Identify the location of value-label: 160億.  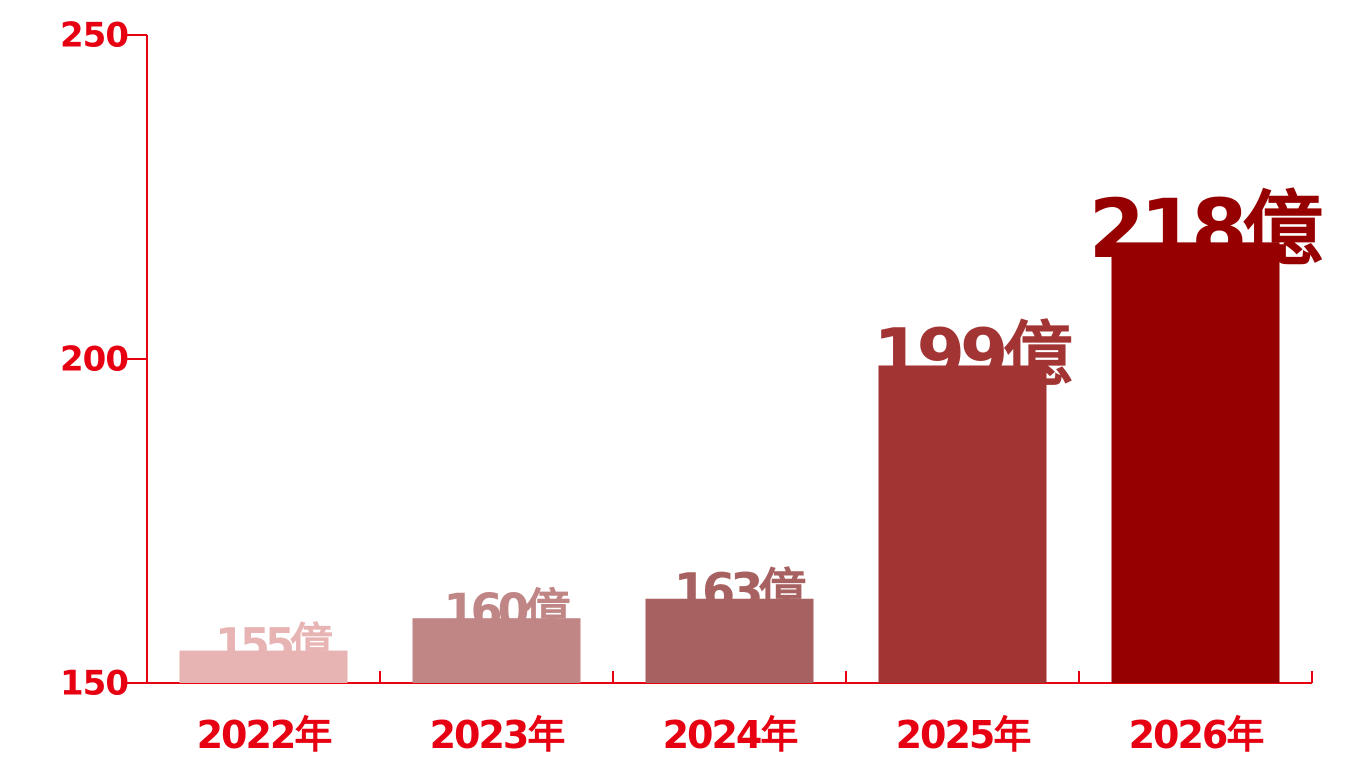
(506, 610).